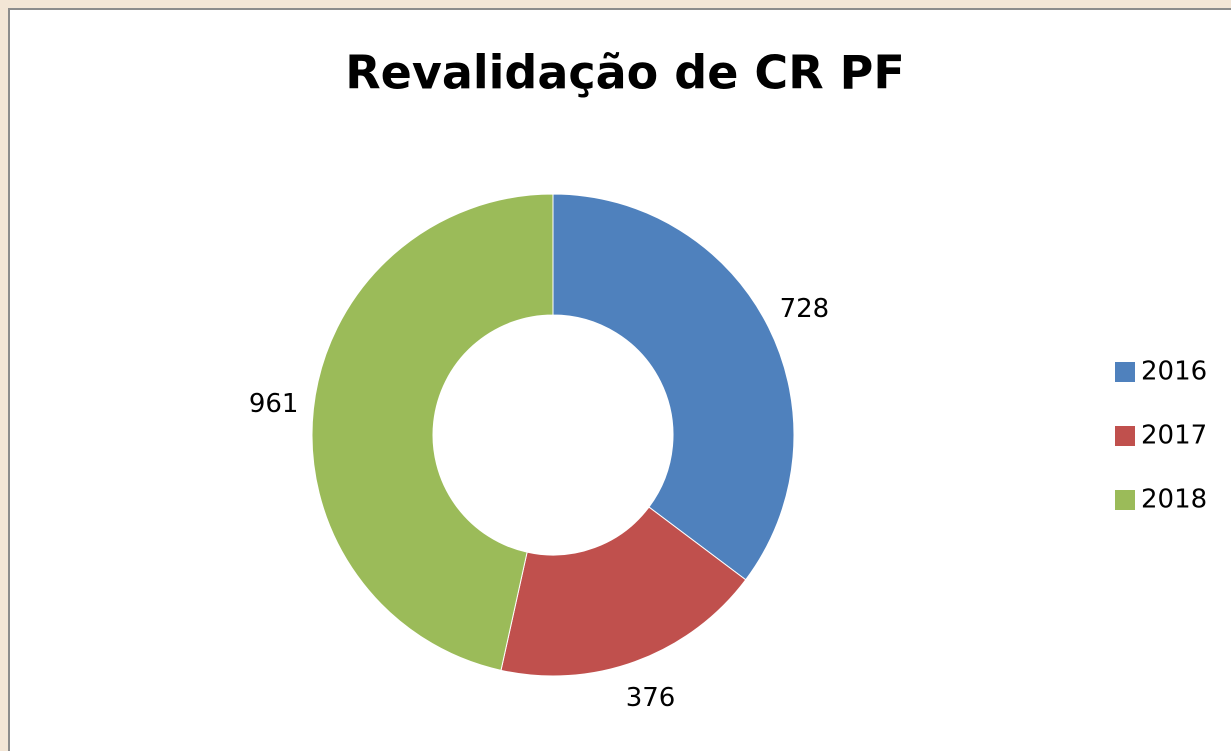 The height and width of the screenshot is (751, 1231). What do you see at coordinates (651, 698) in the screenshot?
I see `data-label: 376` at bounding box center [651, 698].